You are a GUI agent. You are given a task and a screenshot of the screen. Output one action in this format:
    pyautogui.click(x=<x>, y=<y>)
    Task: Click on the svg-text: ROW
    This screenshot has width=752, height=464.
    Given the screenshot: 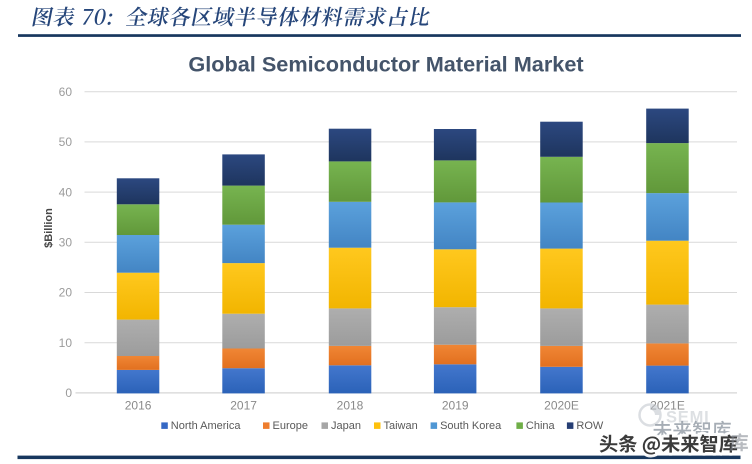 What is the action you would take?
    pyautogui.click(x=590, y=426)
    